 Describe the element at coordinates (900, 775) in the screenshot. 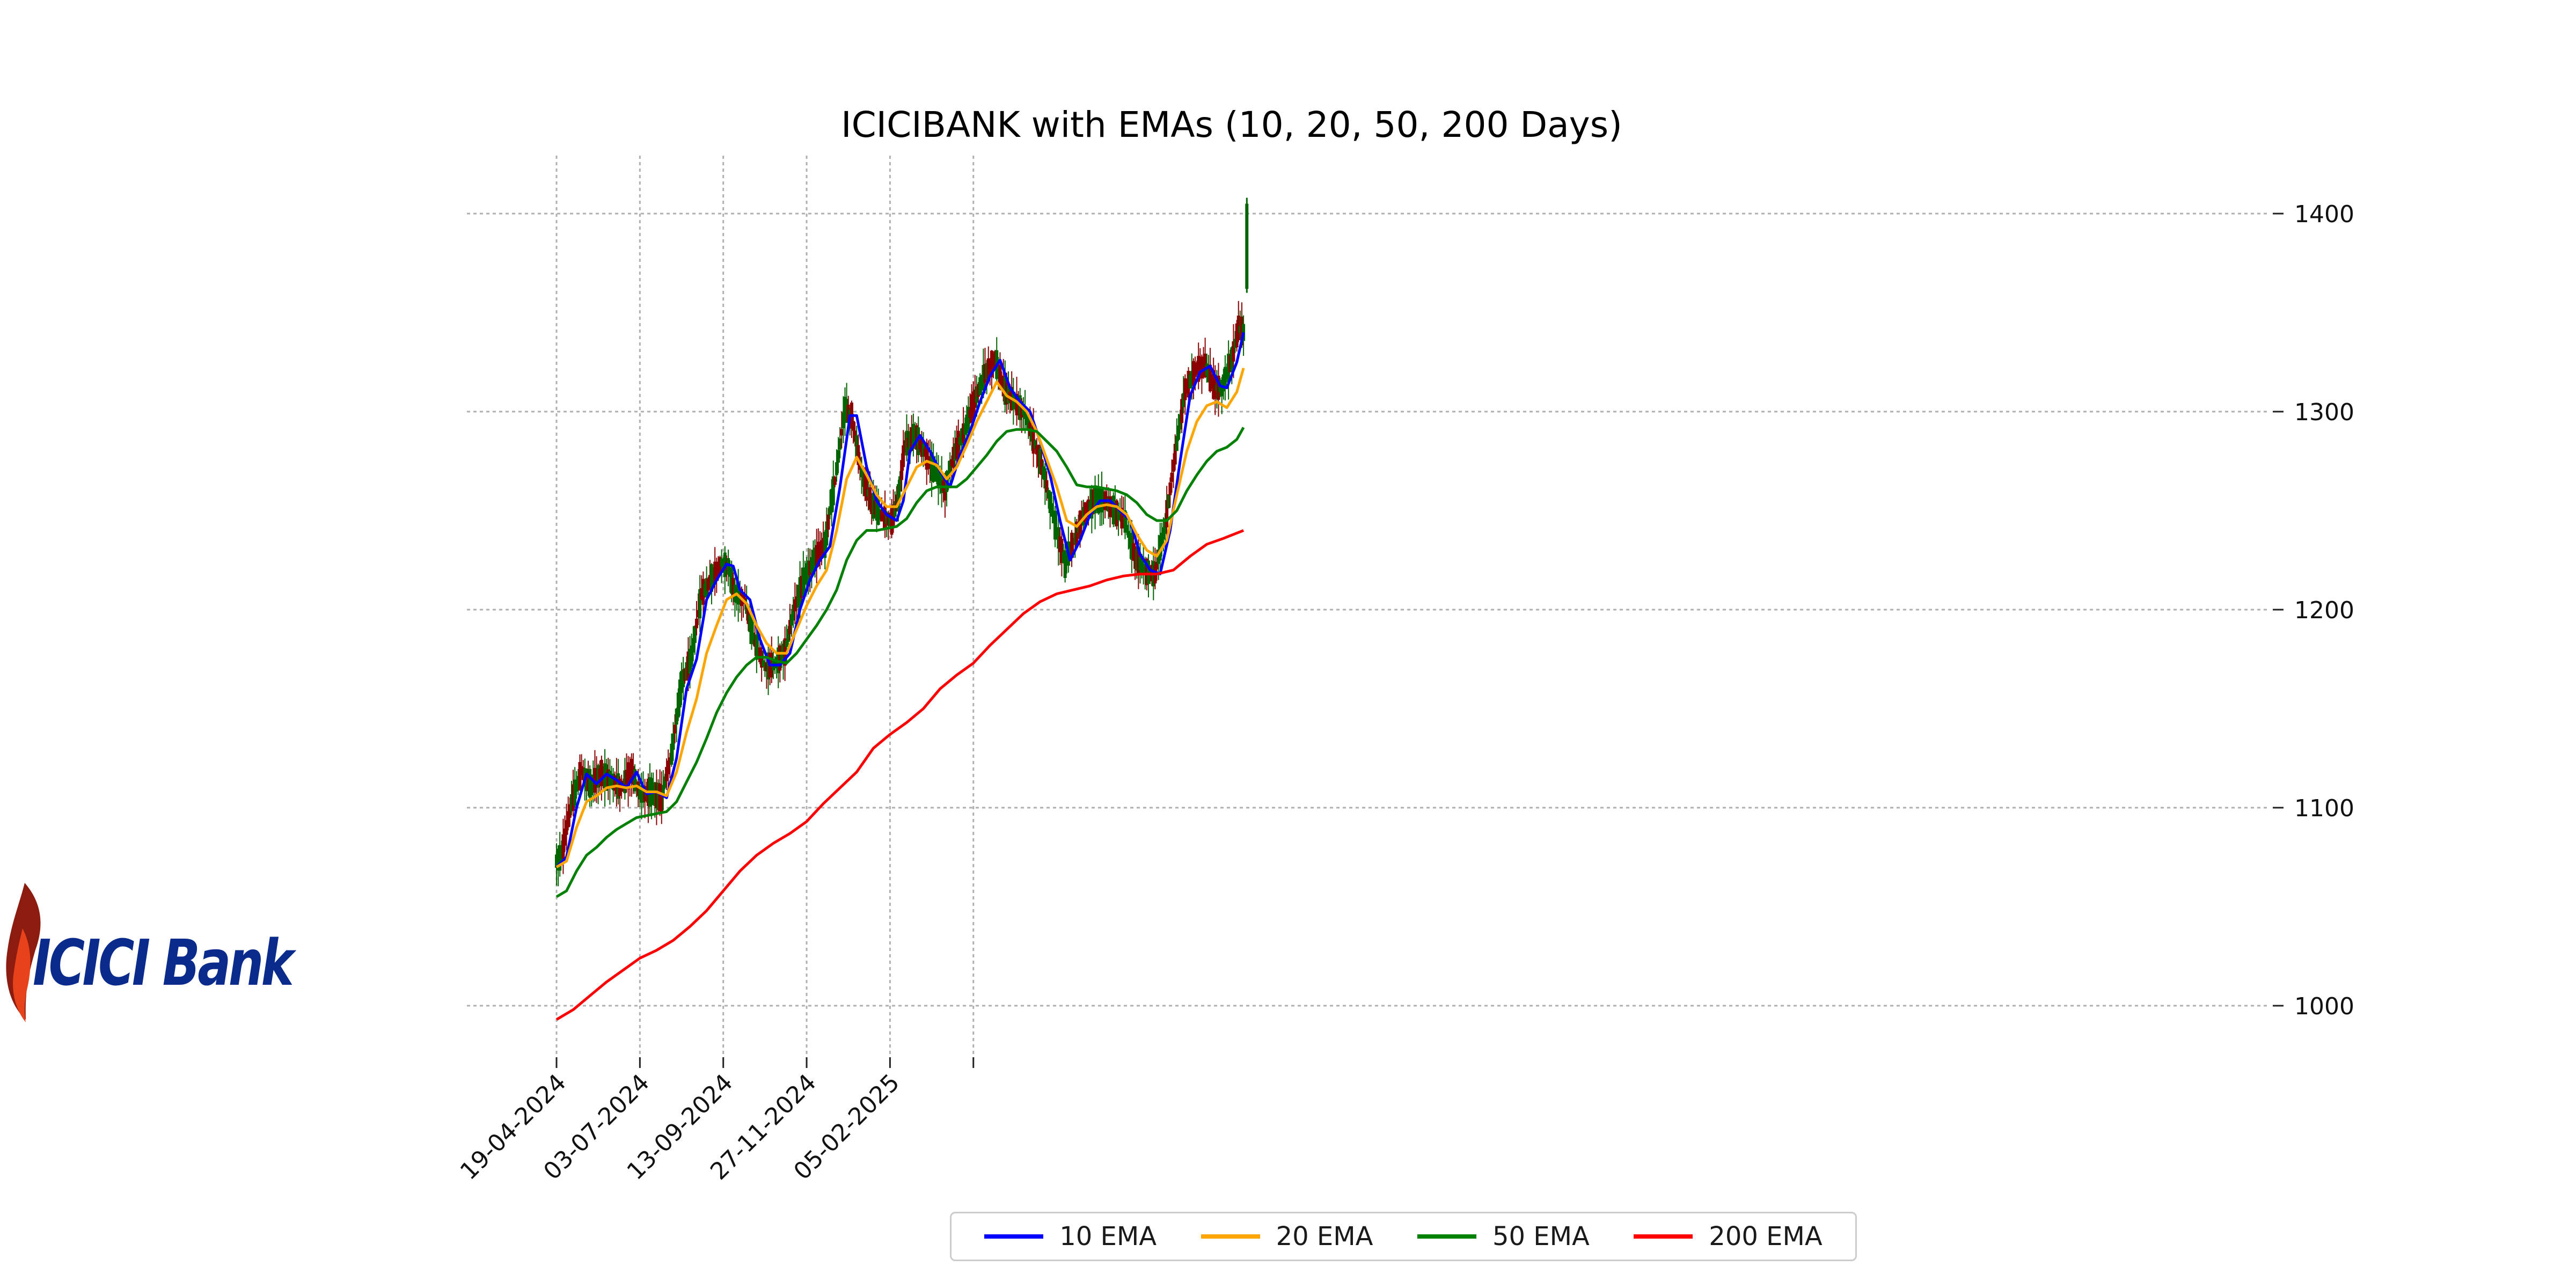

I see `ema-line-200-ema` at that location.